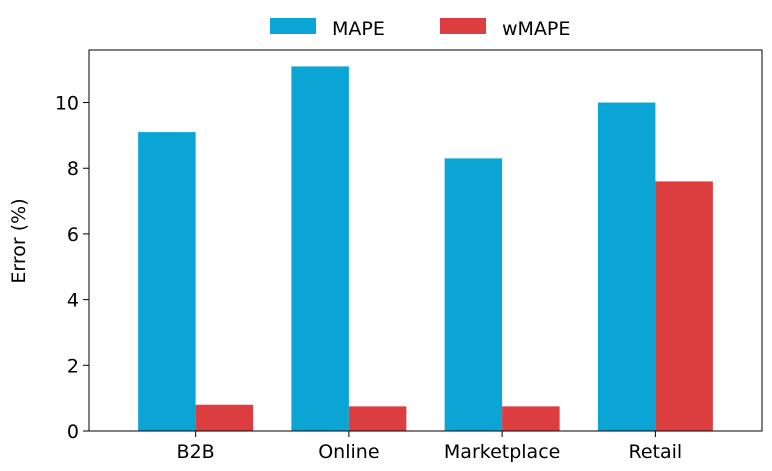 The width and height of the screenshot is (772, 471). Describe the element at coordinates (536, 29) in the screenshot. I see `legend-label-wmape: wMAPE` at that location.